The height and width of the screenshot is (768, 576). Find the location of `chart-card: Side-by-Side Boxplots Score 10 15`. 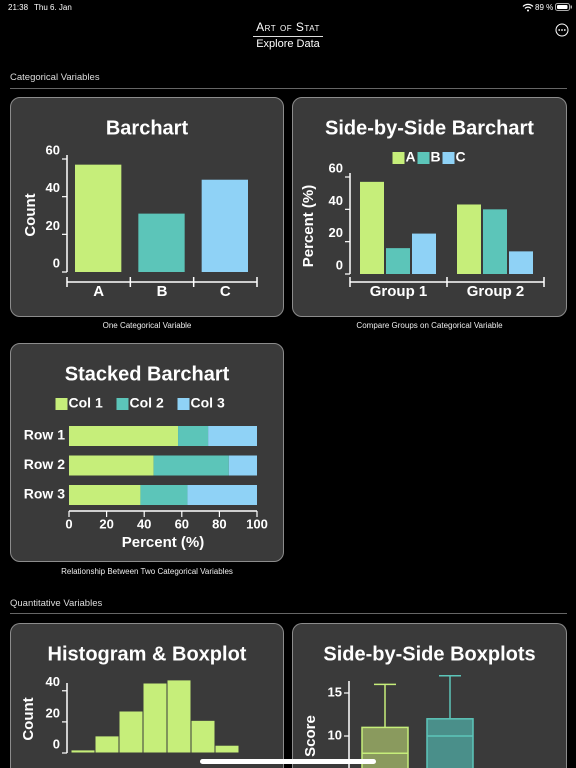

chart-card: Side-by-Side Boxplots Score 10 15 is located at coordinates (429, 695).